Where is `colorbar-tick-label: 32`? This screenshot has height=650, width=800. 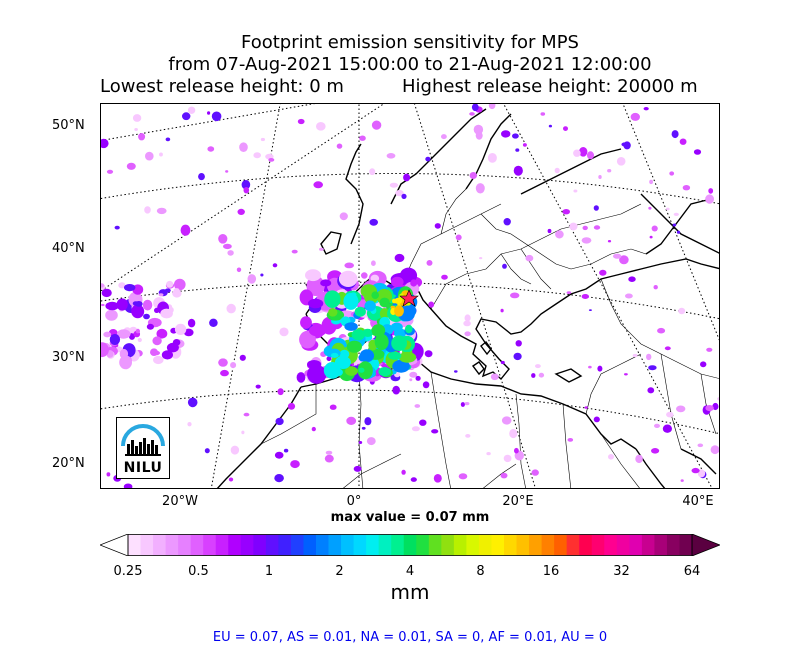
colorbar-tick-label: 32 is located at coordinates (621, 571).